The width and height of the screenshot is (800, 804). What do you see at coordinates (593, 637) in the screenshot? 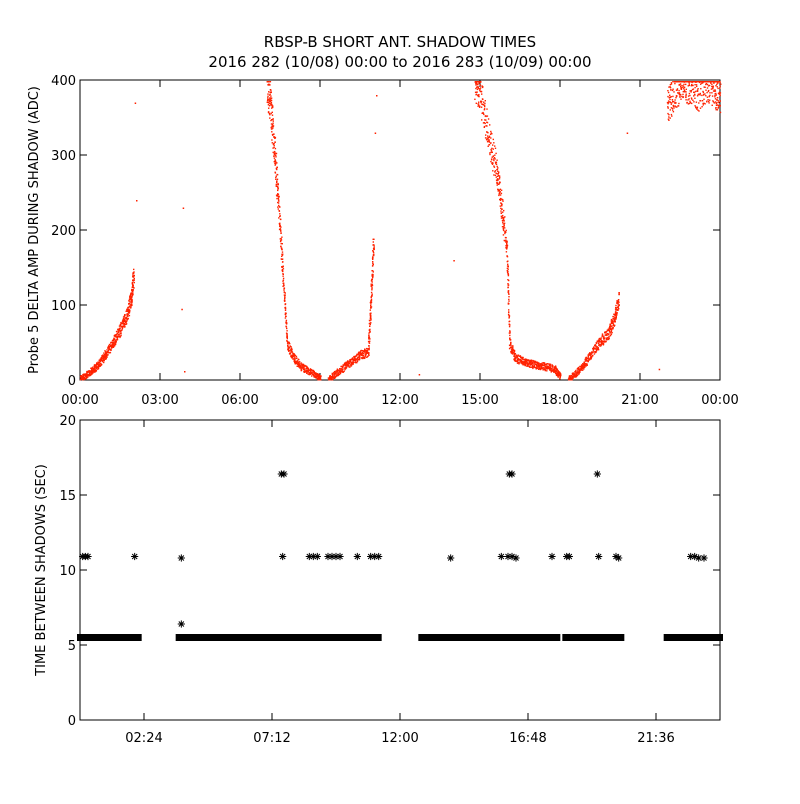
I see `baseline-band` at bounding box center [593, 637].